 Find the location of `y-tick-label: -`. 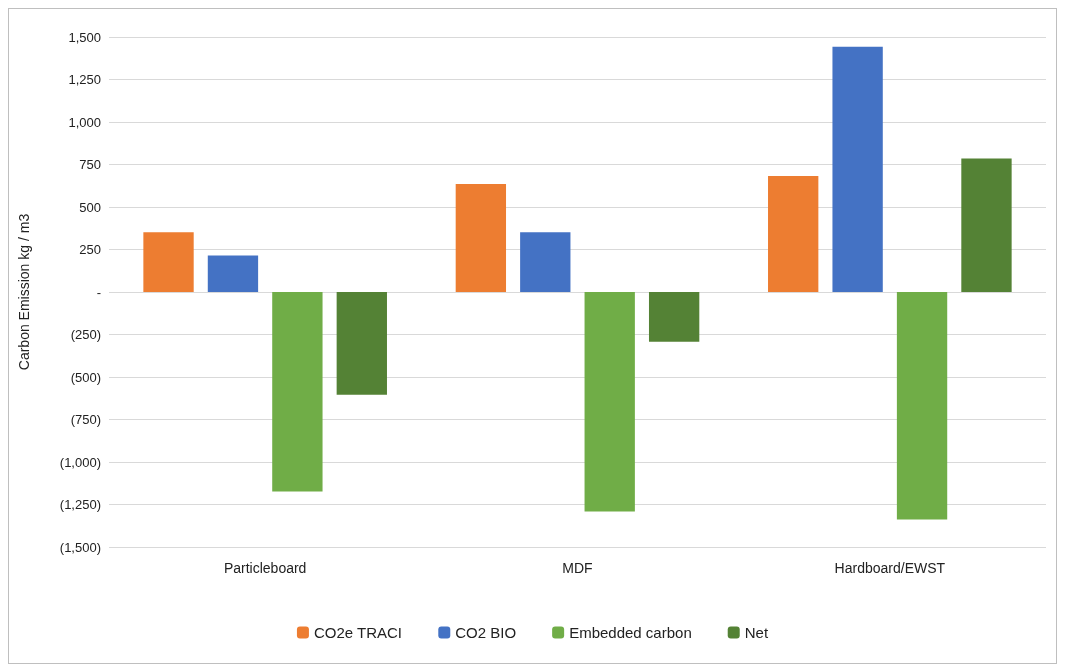

y-tick-label: - is located at coordinates (98, 292).